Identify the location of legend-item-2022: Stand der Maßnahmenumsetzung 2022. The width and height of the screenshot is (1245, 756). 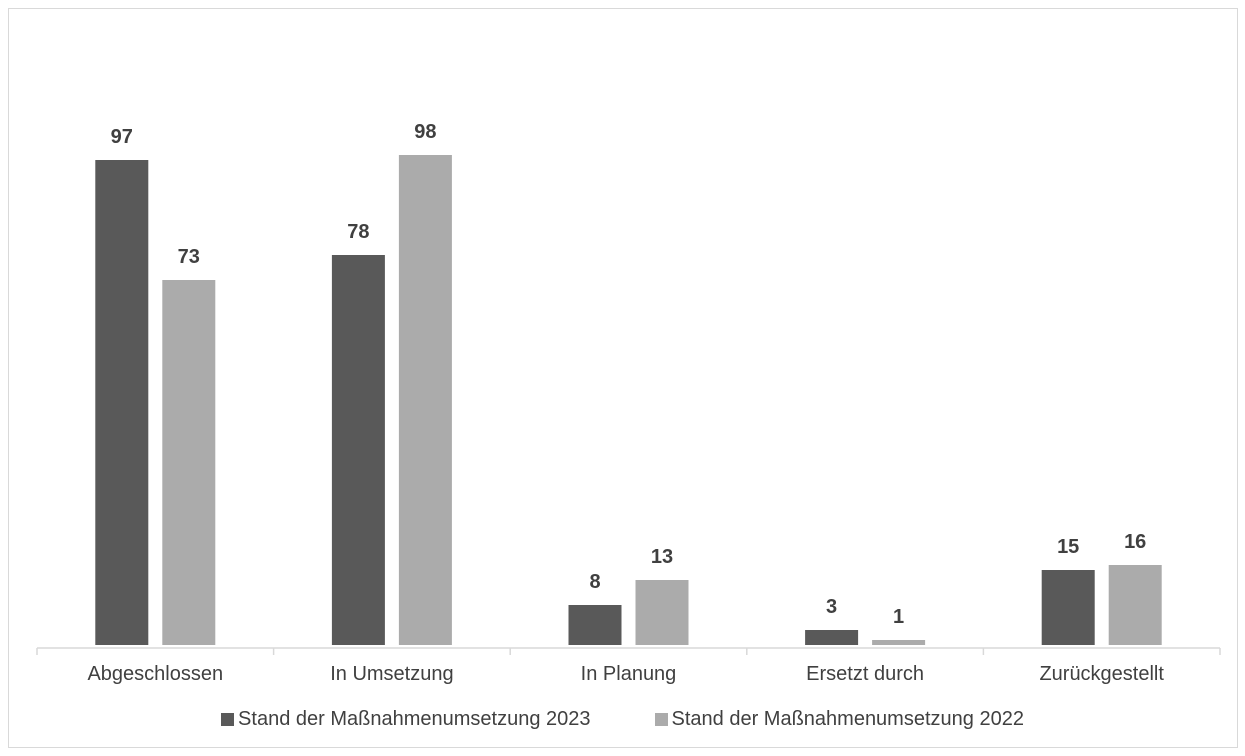
(839, 719).